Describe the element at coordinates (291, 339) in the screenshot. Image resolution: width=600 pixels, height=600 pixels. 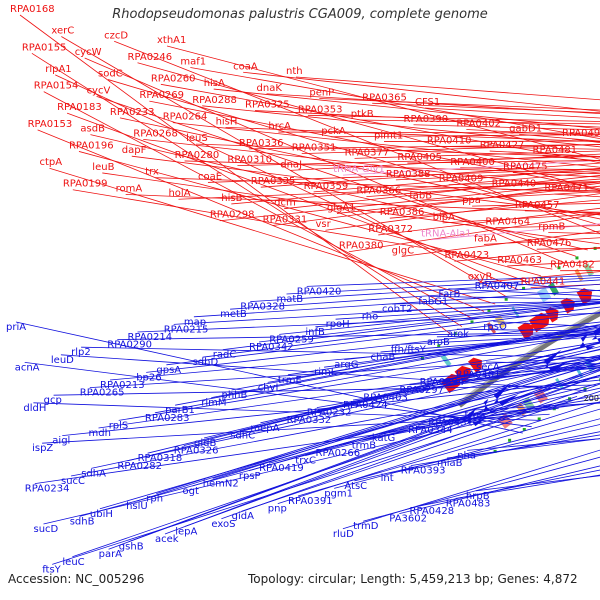
I see `gene-label: RPA0259` at that location.